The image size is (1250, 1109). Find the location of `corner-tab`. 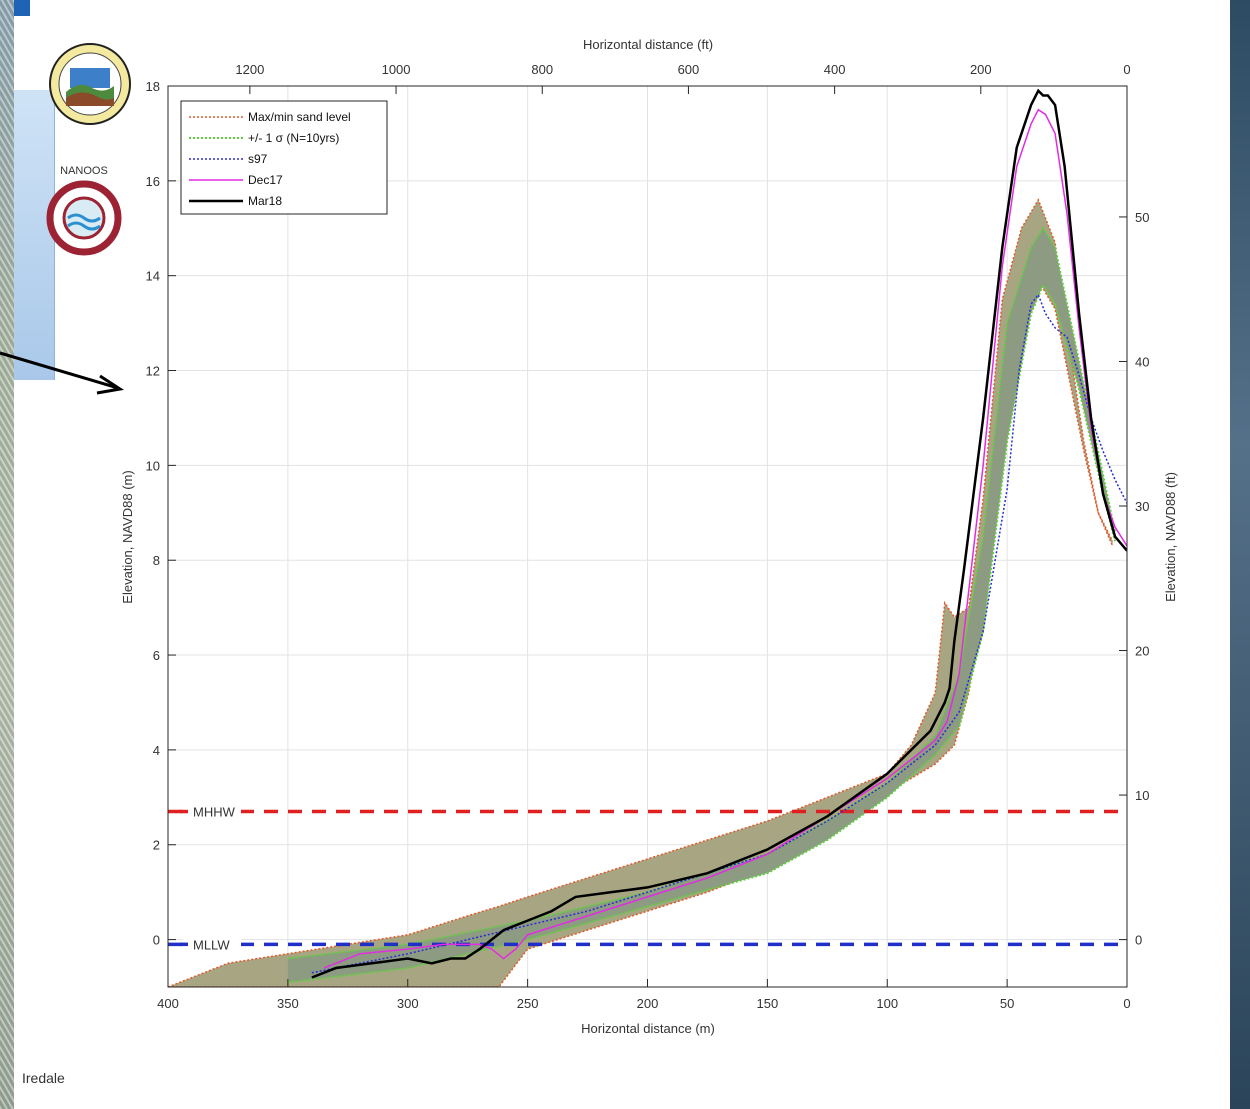

corner-tab is located at coordinates (22, 8).